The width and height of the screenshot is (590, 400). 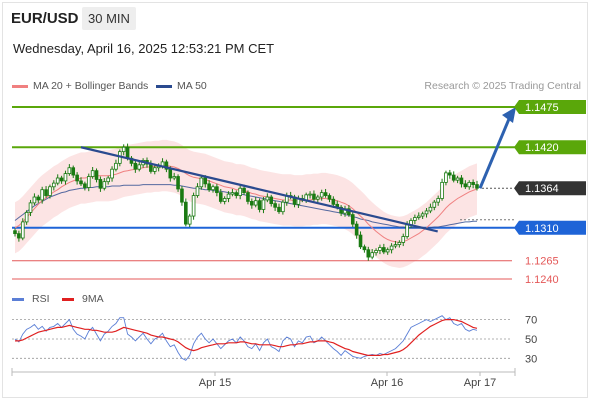 I want to click on rsi-tick-30: 30, so click(x=531, y=359).